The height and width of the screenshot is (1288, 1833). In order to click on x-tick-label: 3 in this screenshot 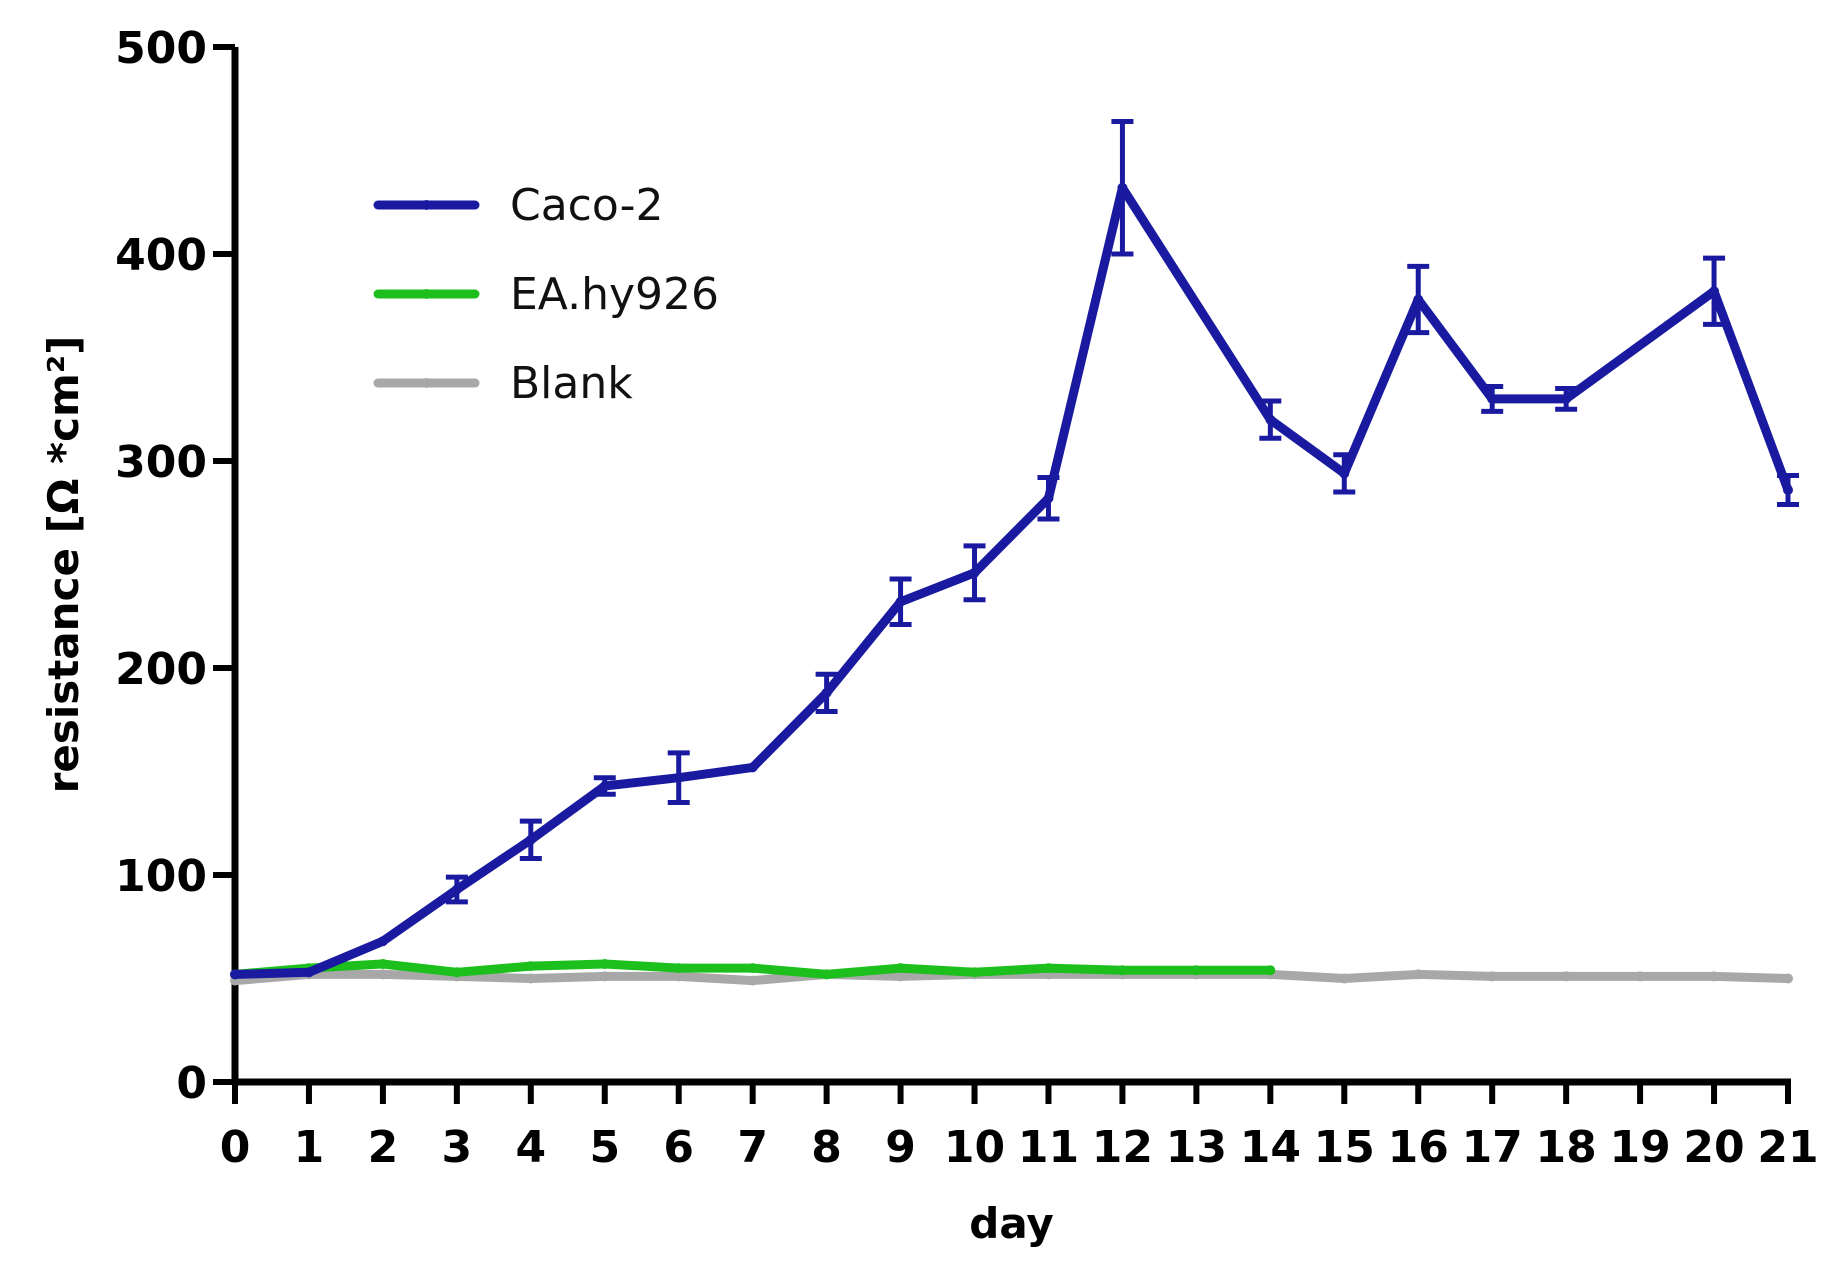, I will do `click(457, 1147)`.